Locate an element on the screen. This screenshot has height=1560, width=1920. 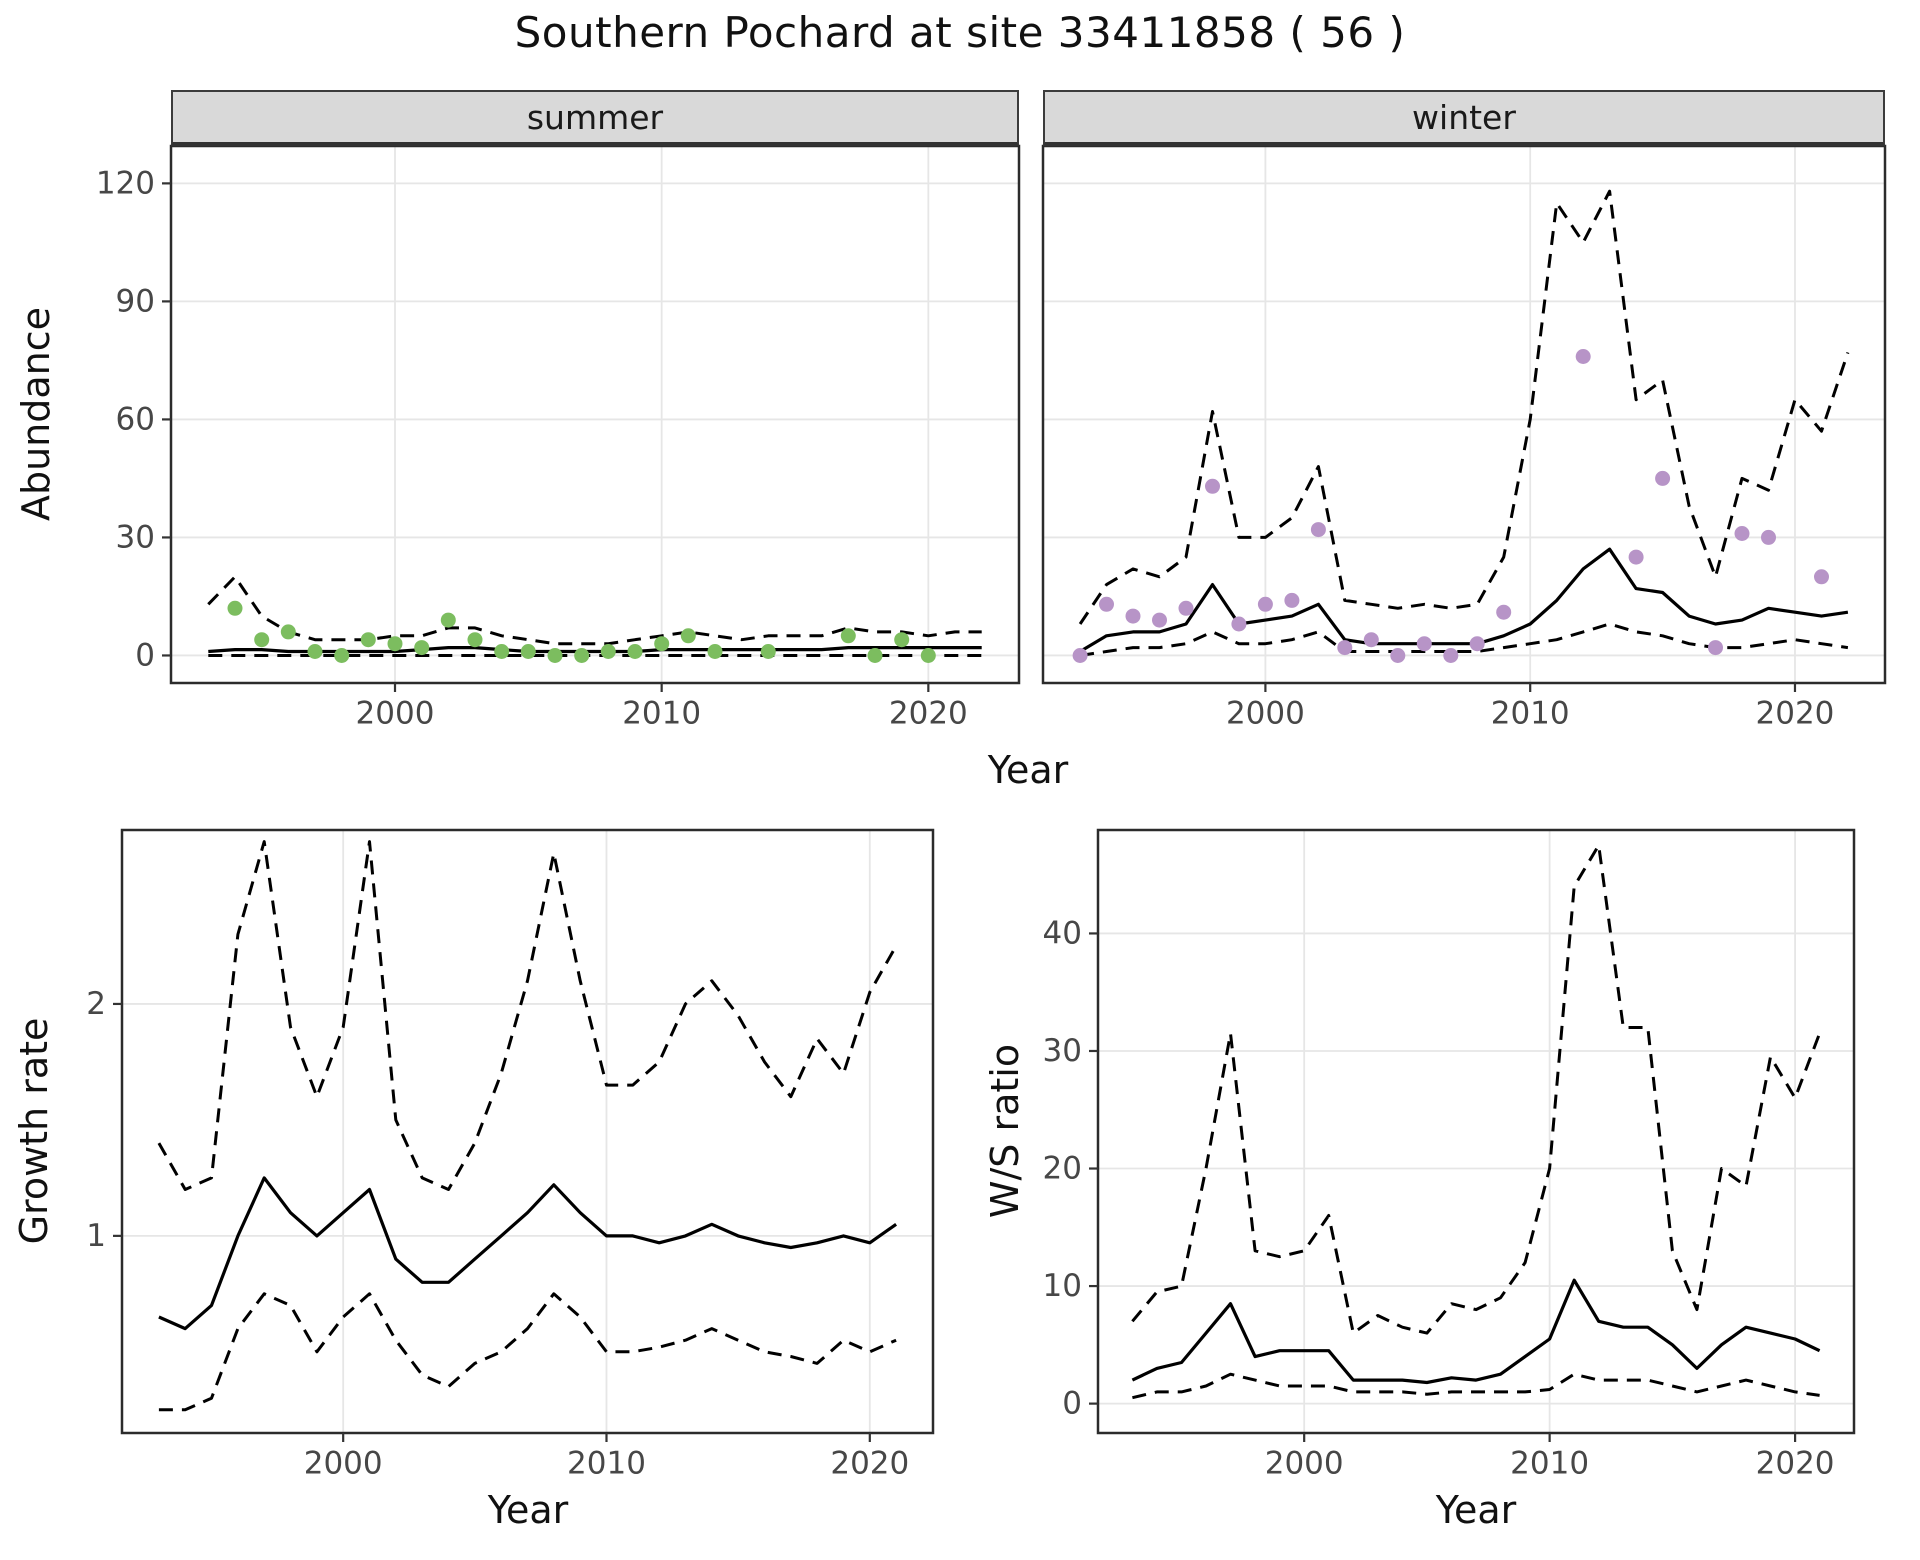
y-tick-label: 20 is located at coordinates (1062, 1169).